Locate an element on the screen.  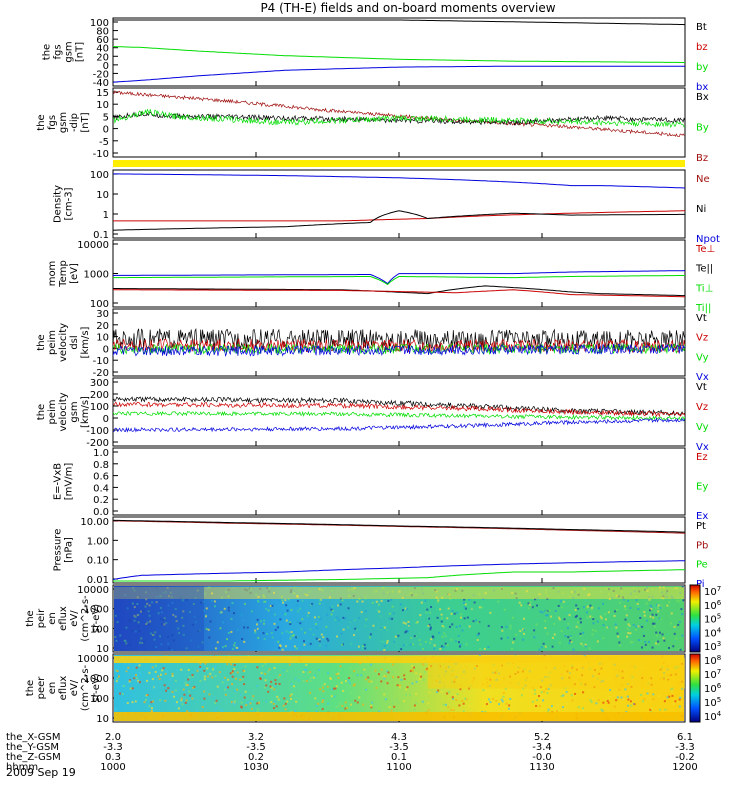
legend-Ti||: Ti|| is located at coordinates (703, 308).